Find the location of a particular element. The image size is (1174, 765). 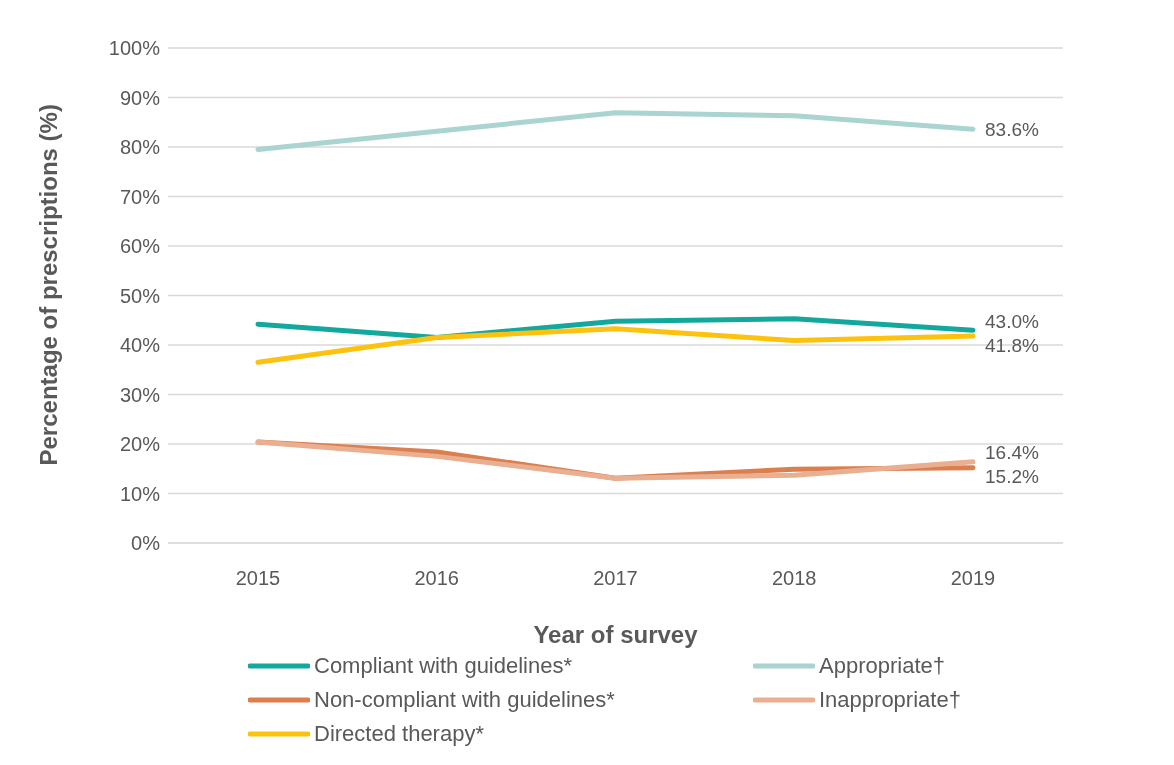

y-tick-label: 40% is located at coordinates (140, 345).